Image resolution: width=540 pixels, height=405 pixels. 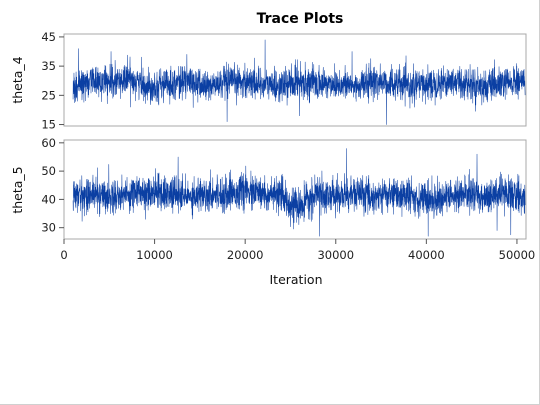 I want to click on x-tick-label: 40000, so click(x=426, y=255).